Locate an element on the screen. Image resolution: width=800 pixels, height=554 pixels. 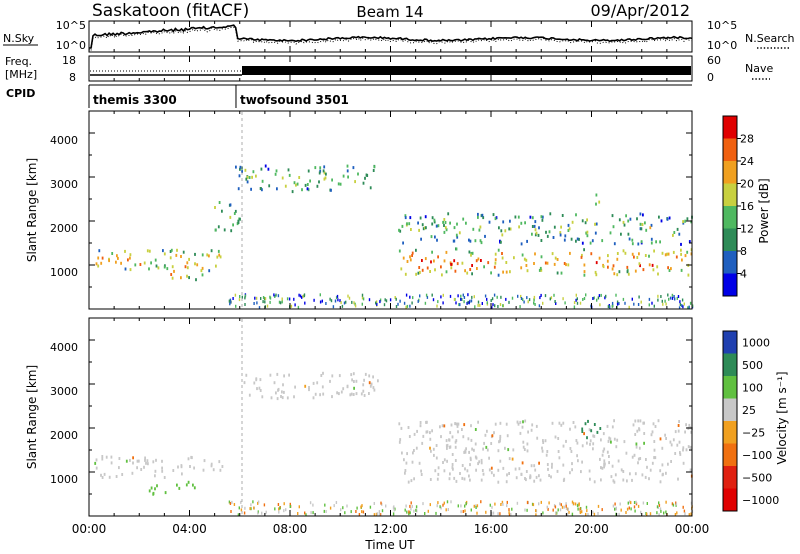
beam-title: Beam 14 is located at coordinates (389, 12).